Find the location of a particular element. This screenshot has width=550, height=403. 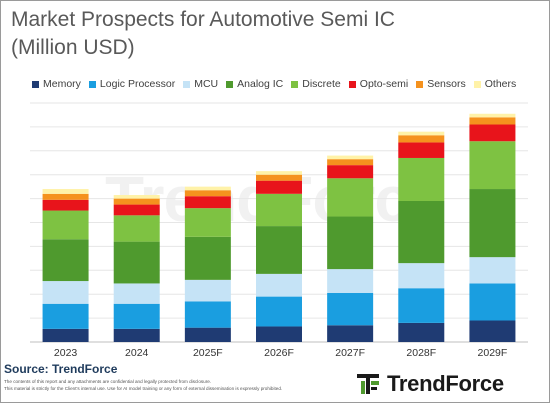

bar-segment-opto-semi-2024 is located at coordinates (136, 210).